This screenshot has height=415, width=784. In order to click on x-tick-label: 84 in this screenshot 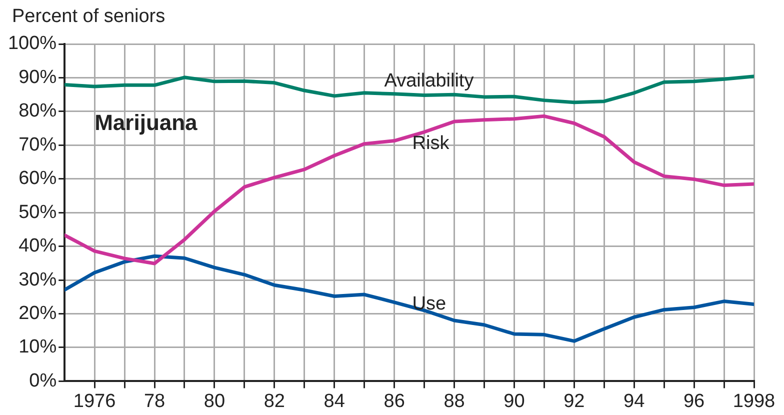, I will do `click(335, 401)`.